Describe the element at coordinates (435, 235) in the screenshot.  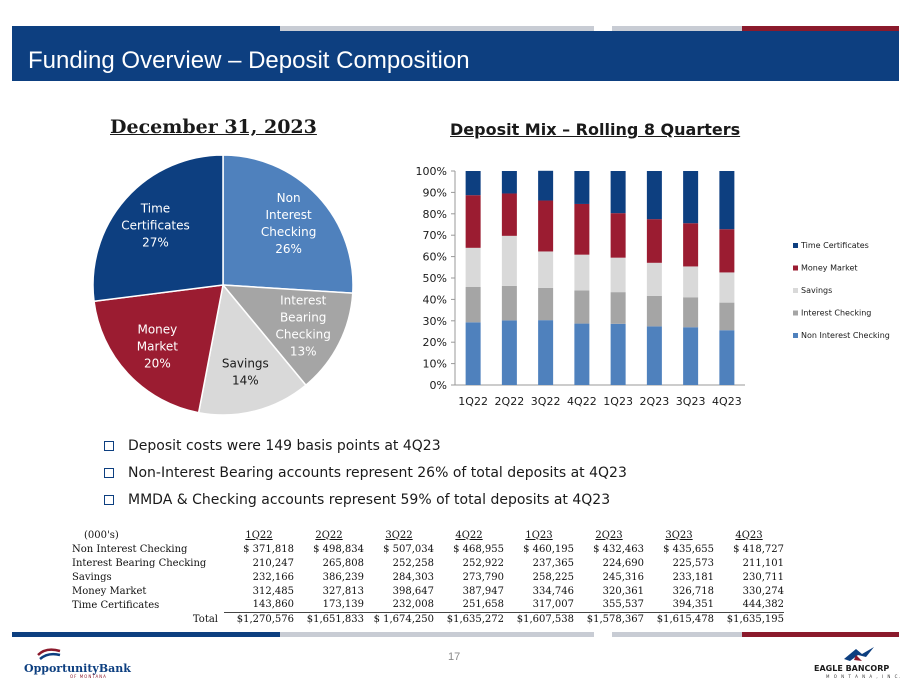
I see `y-tick-label: 70%` at that location.